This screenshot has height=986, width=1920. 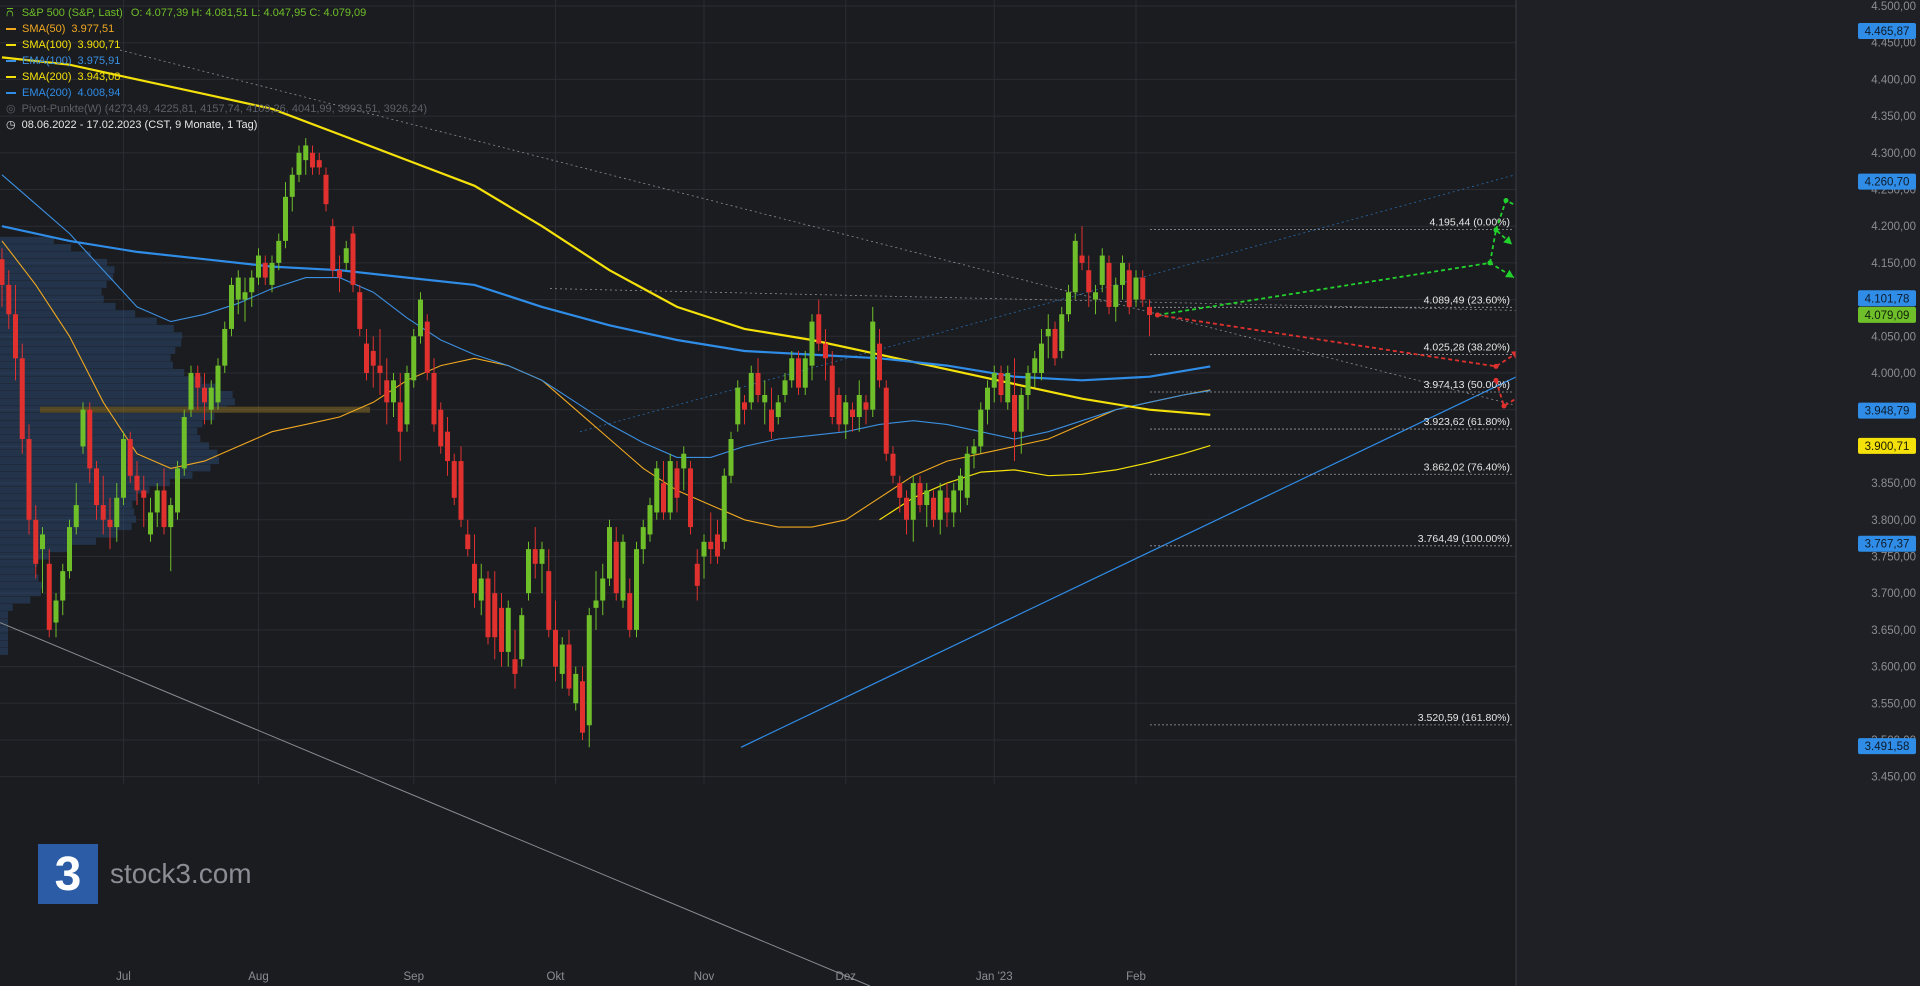 I want to click on price-tick-label: 3.650,00, so click(x=1893, y=631).